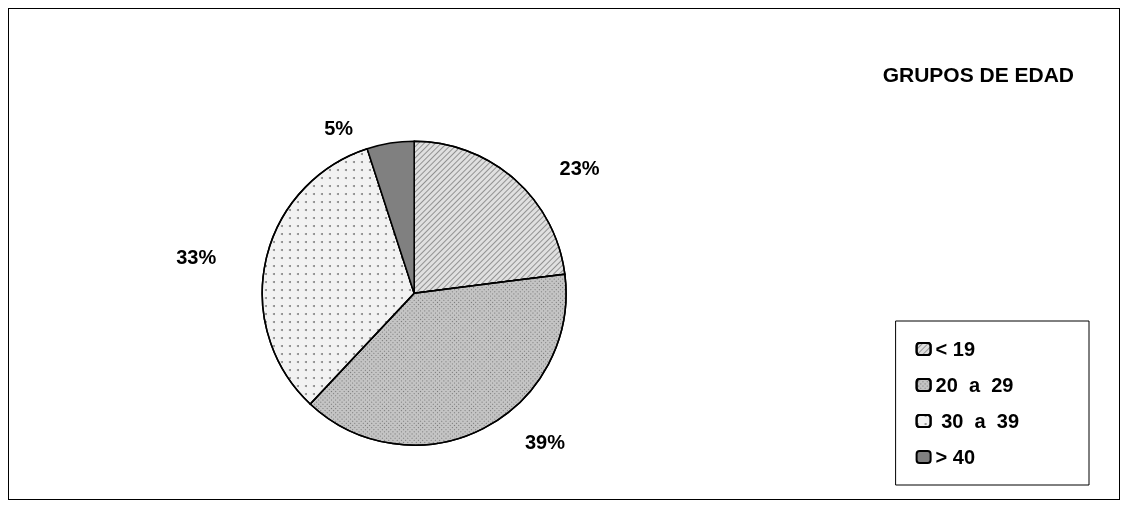 This screenshot has height=518, width=1142. Describe the element at coordinates (339, 128) in the screenshot. I see `data-label: 5%` at that location.